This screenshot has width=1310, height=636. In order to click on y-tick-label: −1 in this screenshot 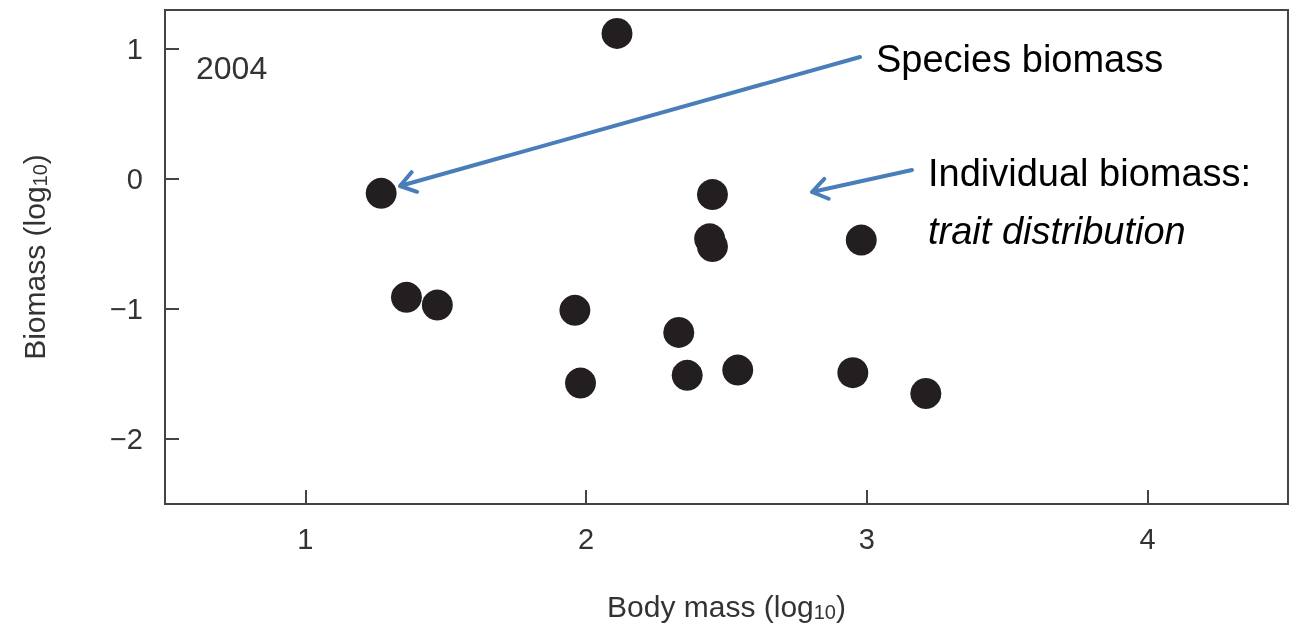, I will do `click(126, 309)`.